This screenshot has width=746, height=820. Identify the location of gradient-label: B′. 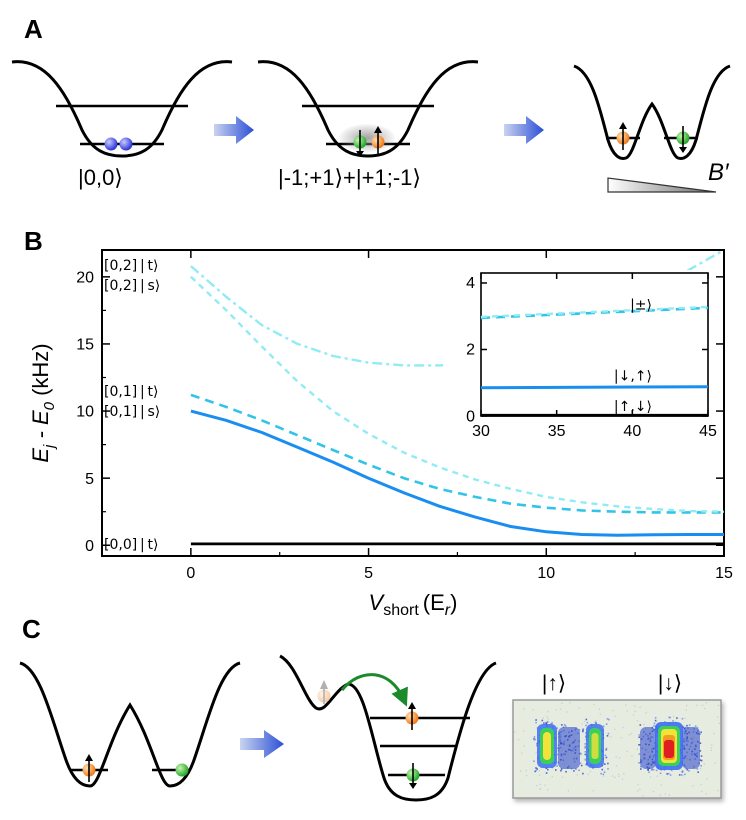
(719, 172).